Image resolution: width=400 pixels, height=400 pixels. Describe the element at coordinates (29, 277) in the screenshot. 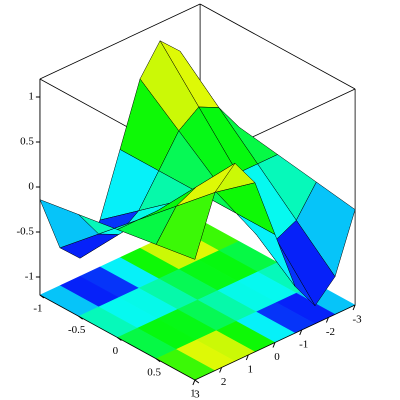

I see `z-tick-label: -1` at that location.